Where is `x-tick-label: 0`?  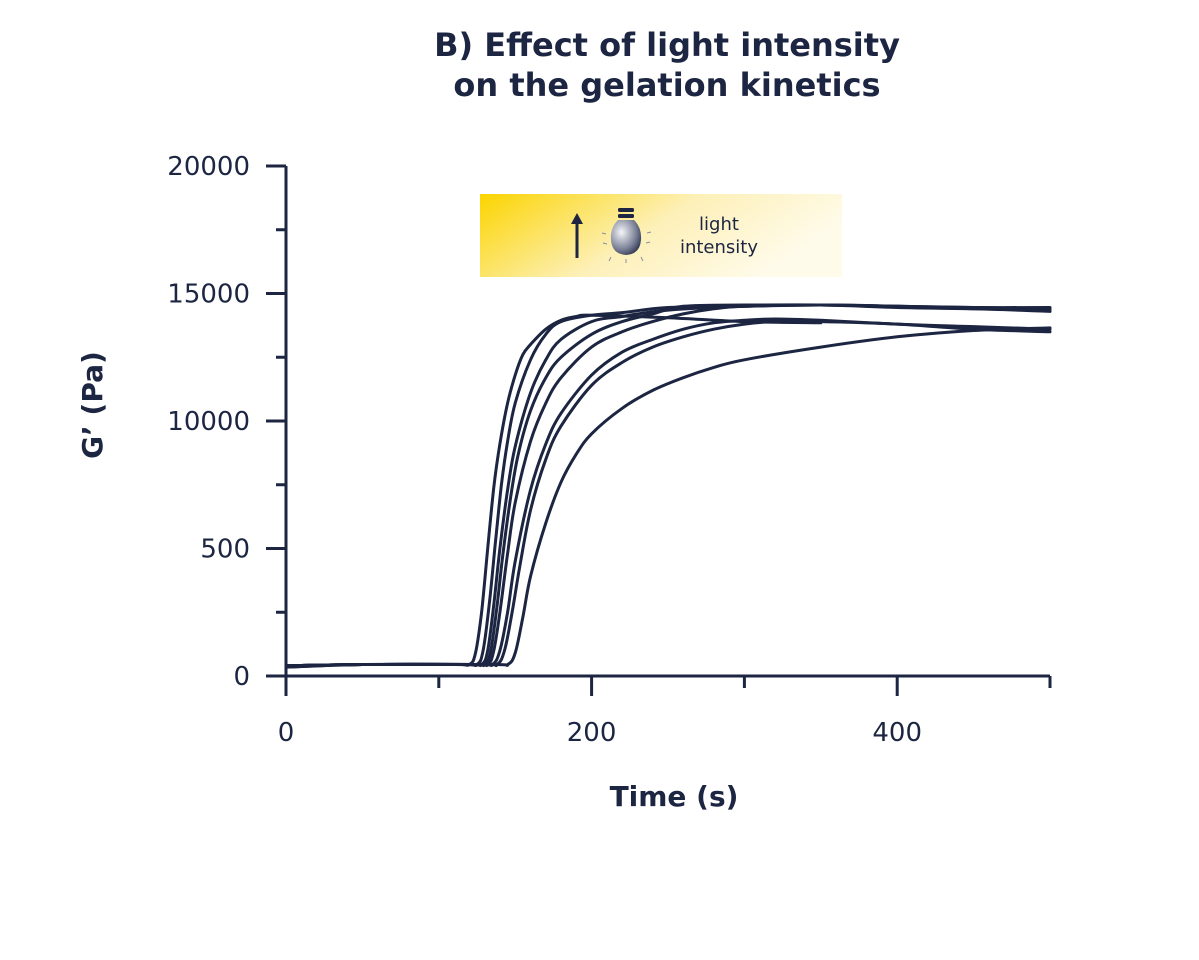
x-tick-label: 0 is located at coordinates (286, 733).